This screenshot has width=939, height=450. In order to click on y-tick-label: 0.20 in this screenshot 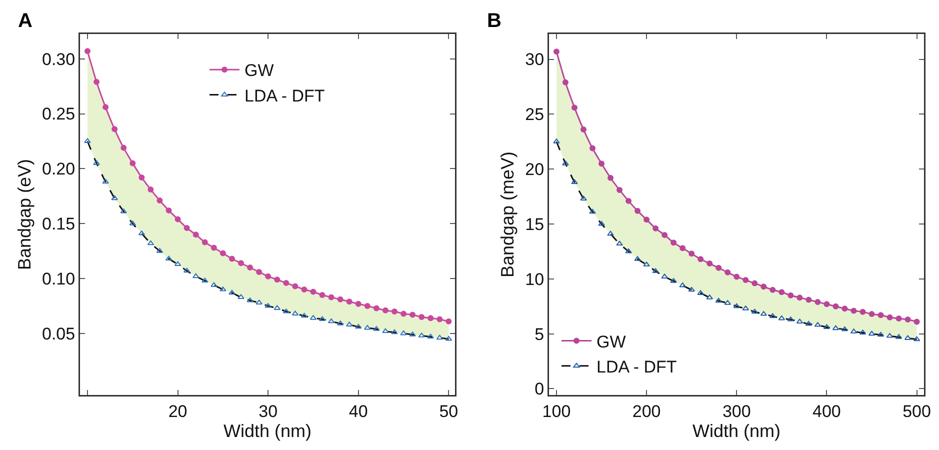, I will do `click(59, 169)`.